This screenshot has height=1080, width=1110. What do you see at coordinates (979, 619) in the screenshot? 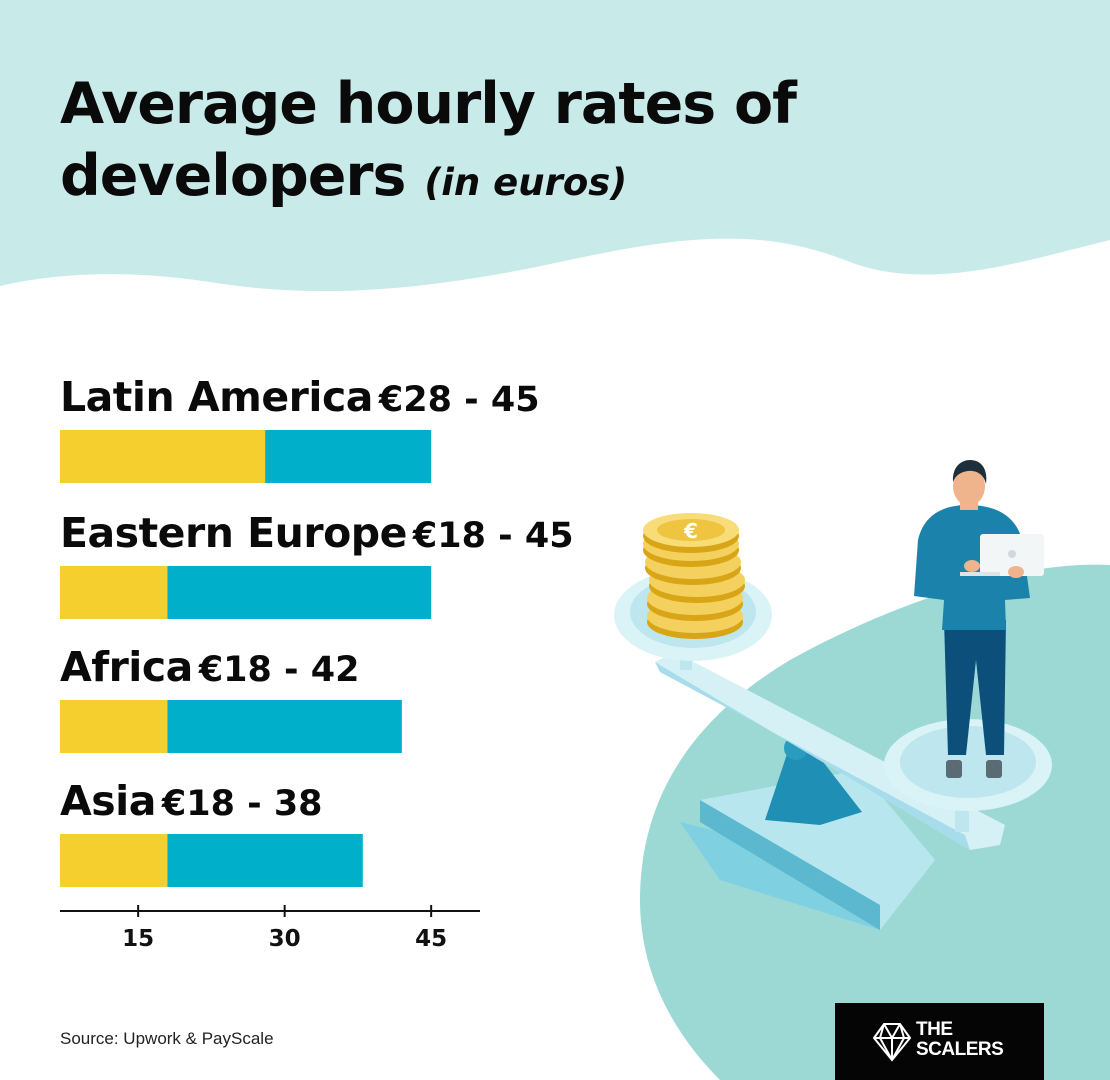
I see `developer-person-icon` at bounding box center [979, 619].